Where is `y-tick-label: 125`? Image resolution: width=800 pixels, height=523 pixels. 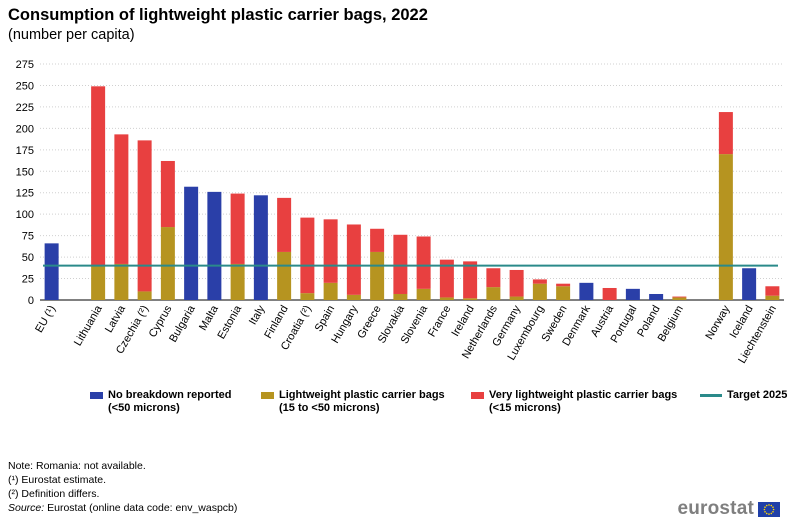 y-tick-label: 125 is located at coordinates (25, 194).